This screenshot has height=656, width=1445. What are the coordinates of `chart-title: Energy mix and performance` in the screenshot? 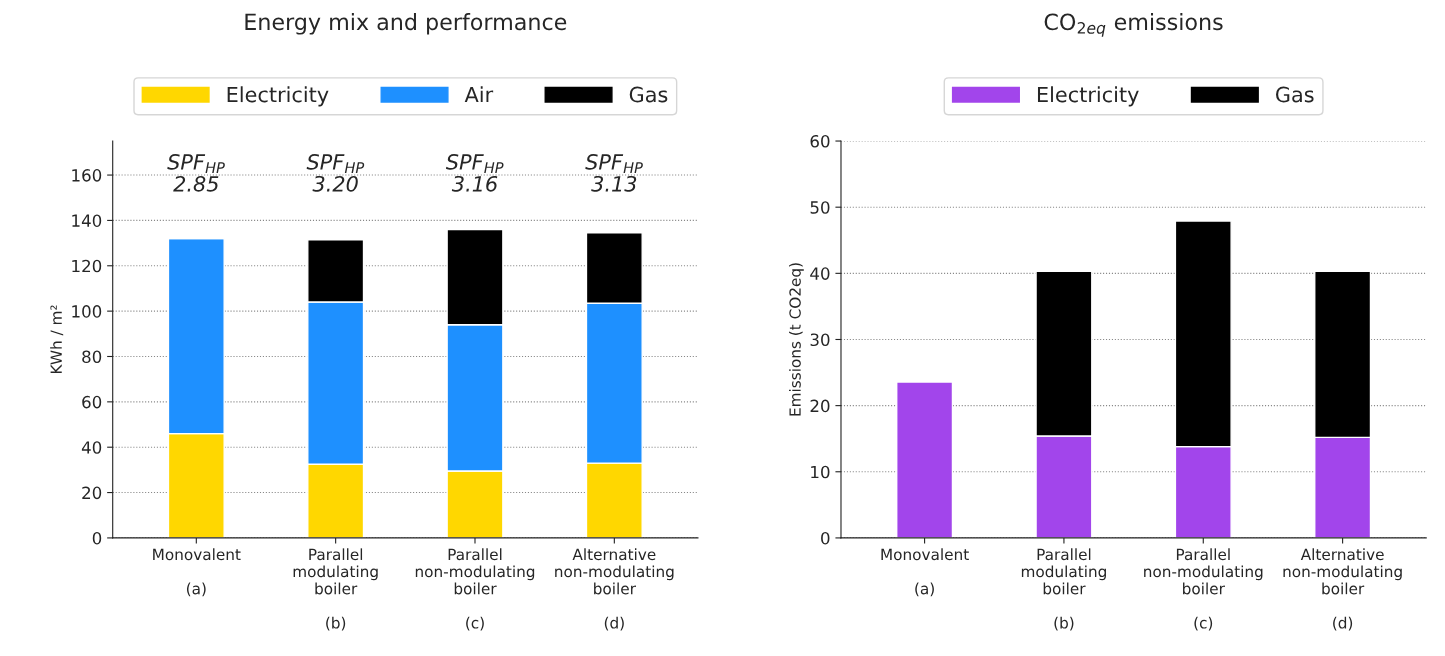 It's located at (406, 24).